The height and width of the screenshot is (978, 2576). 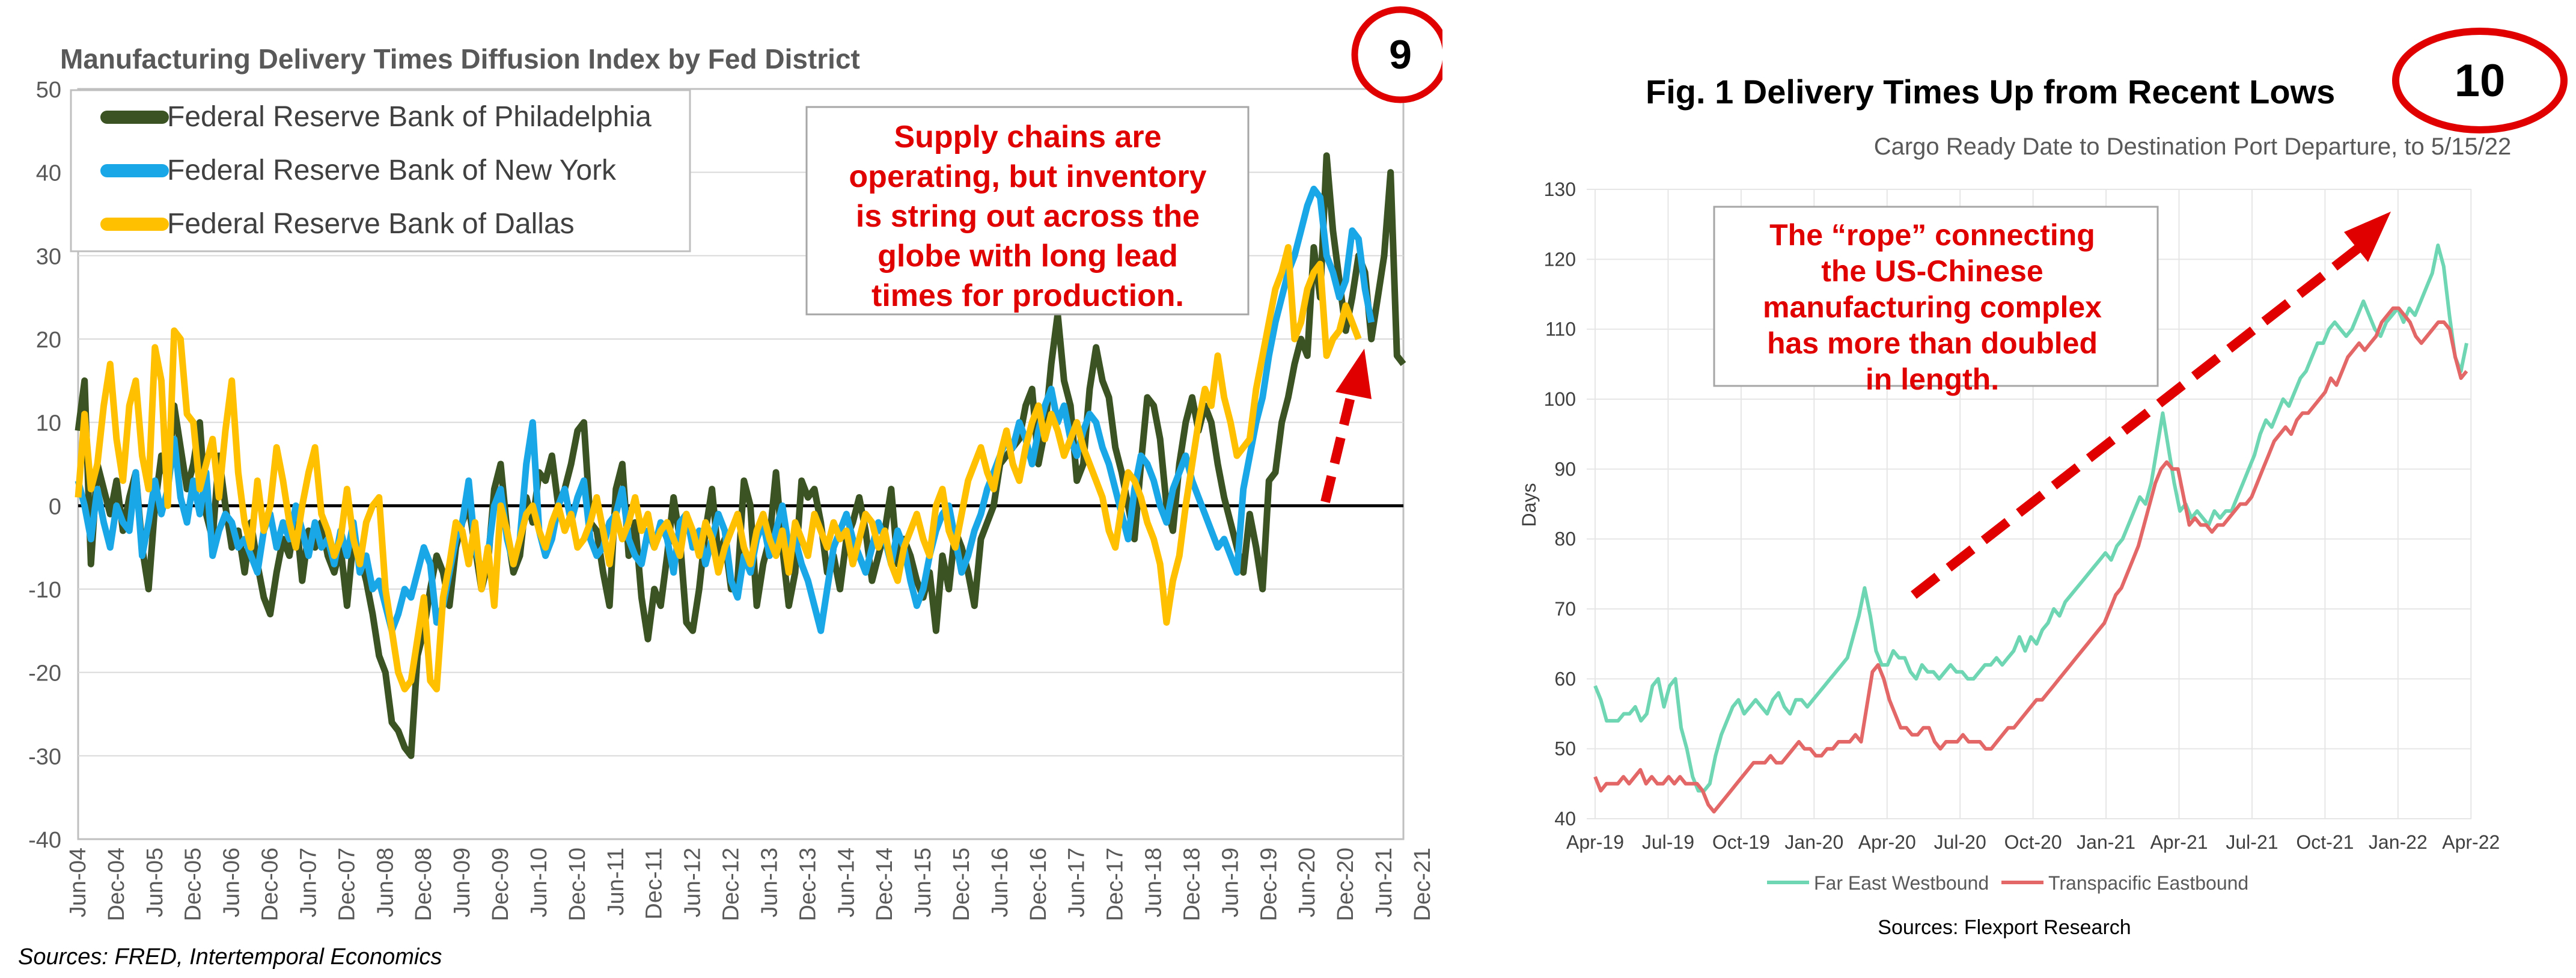 I want to click on left-badge-ring, so click(x=1396, y=54).